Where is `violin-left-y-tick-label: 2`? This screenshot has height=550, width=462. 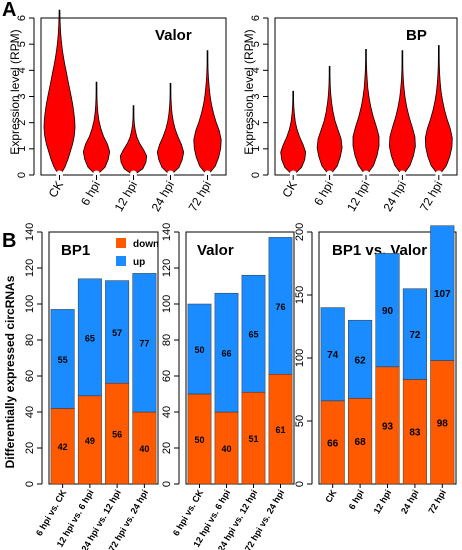 violin-left-y-tick-label: 2 is located at coordinates (22, 123).